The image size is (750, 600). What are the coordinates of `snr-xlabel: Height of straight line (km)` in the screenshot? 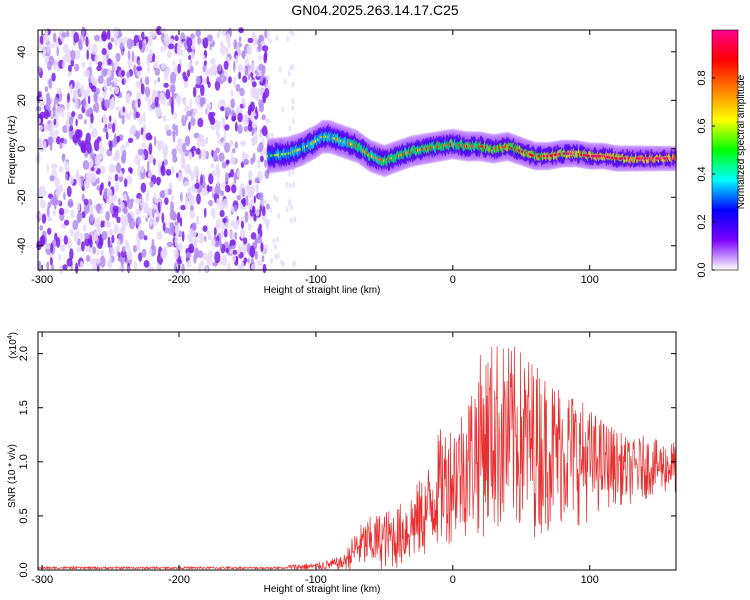 It's located at (322, 589).